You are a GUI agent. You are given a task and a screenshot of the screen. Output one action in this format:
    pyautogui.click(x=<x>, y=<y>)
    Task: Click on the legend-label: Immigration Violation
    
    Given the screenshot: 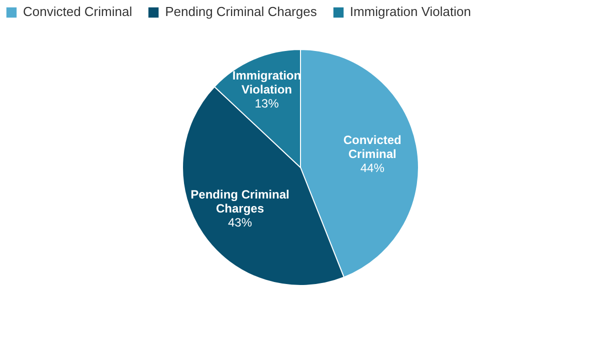 What is the action you would take?
    pyautogui.click(x=410, y=11)
    